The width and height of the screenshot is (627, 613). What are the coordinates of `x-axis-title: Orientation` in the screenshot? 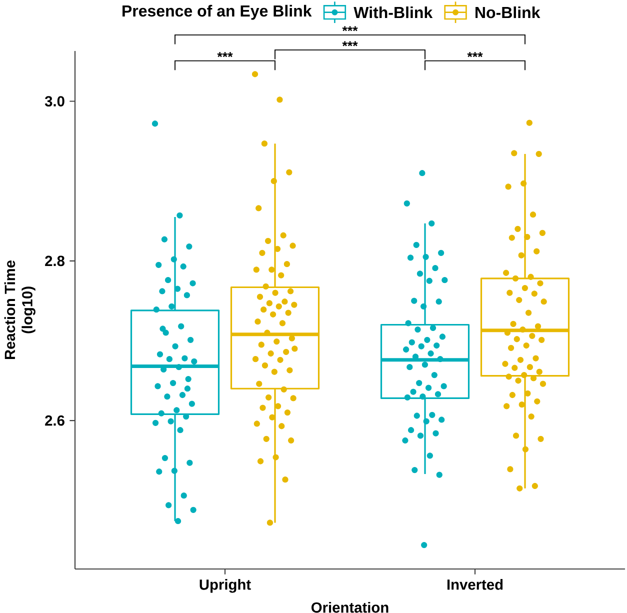 It's located at (350, 607).